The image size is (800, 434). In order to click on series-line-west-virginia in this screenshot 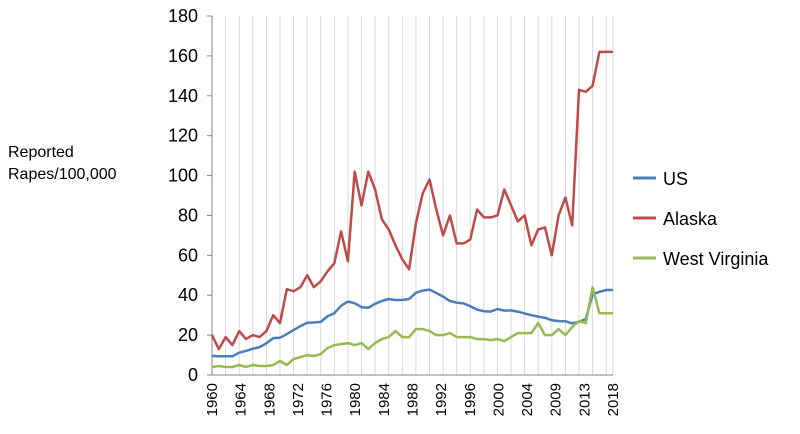, I will do `click(412, 327)`.